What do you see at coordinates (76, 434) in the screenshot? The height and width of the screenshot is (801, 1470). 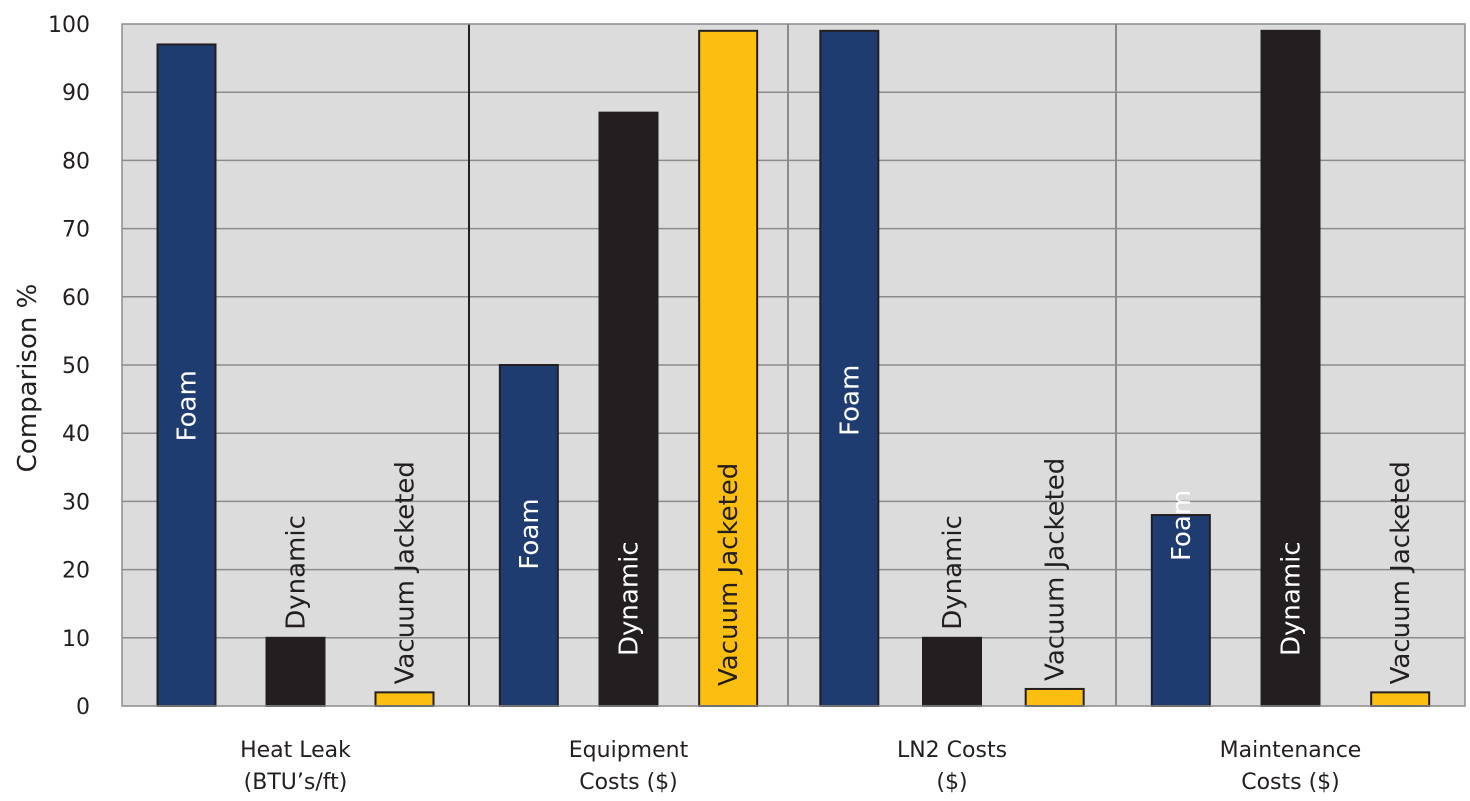 I see `y-tick-label: 40` at bounding box center [76, 434].